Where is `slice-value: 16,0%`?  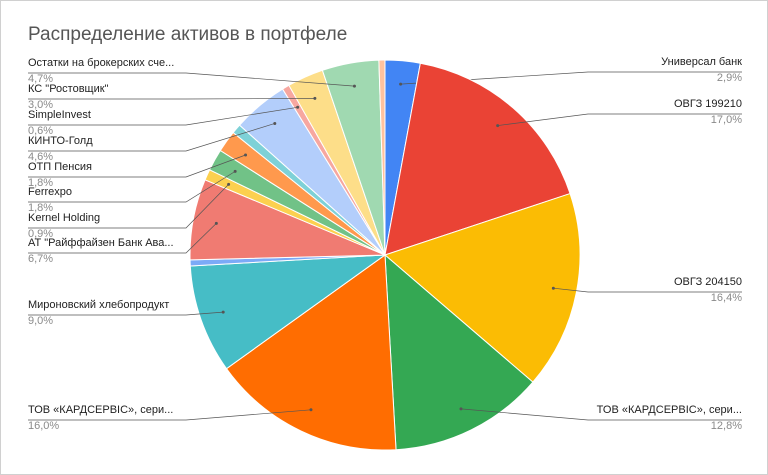 slice-value: 16,0% is located at coordinates (43, 426).